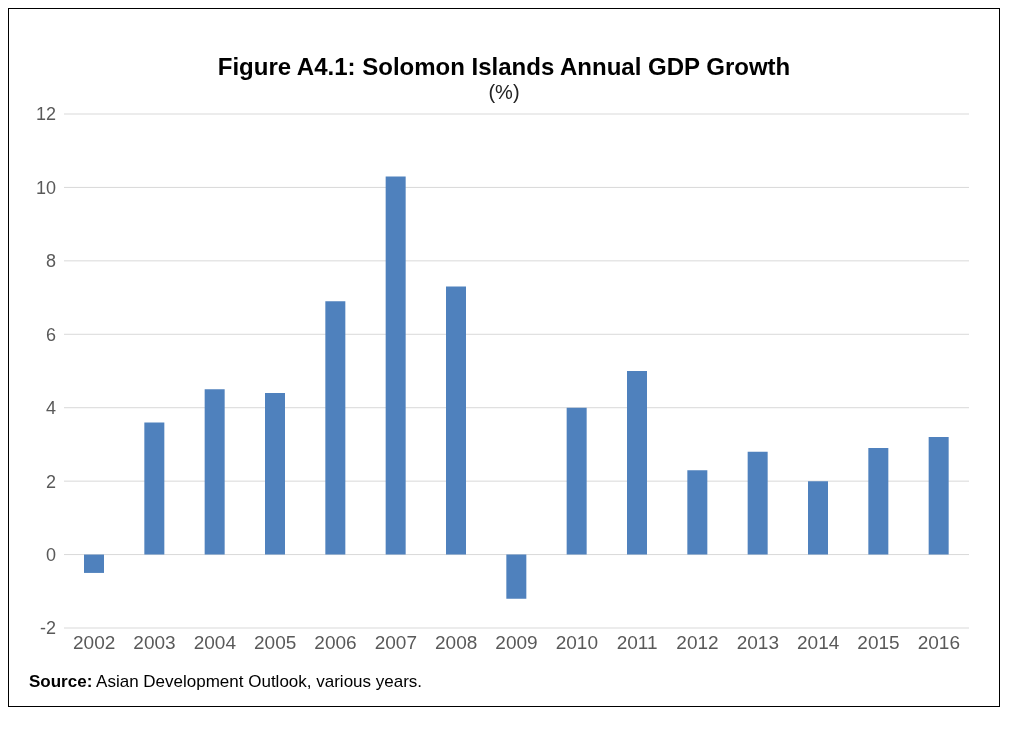  Describe the element at coordinates (50, 261) in the screenshot. I see `y-tick-label: 8` at that location.